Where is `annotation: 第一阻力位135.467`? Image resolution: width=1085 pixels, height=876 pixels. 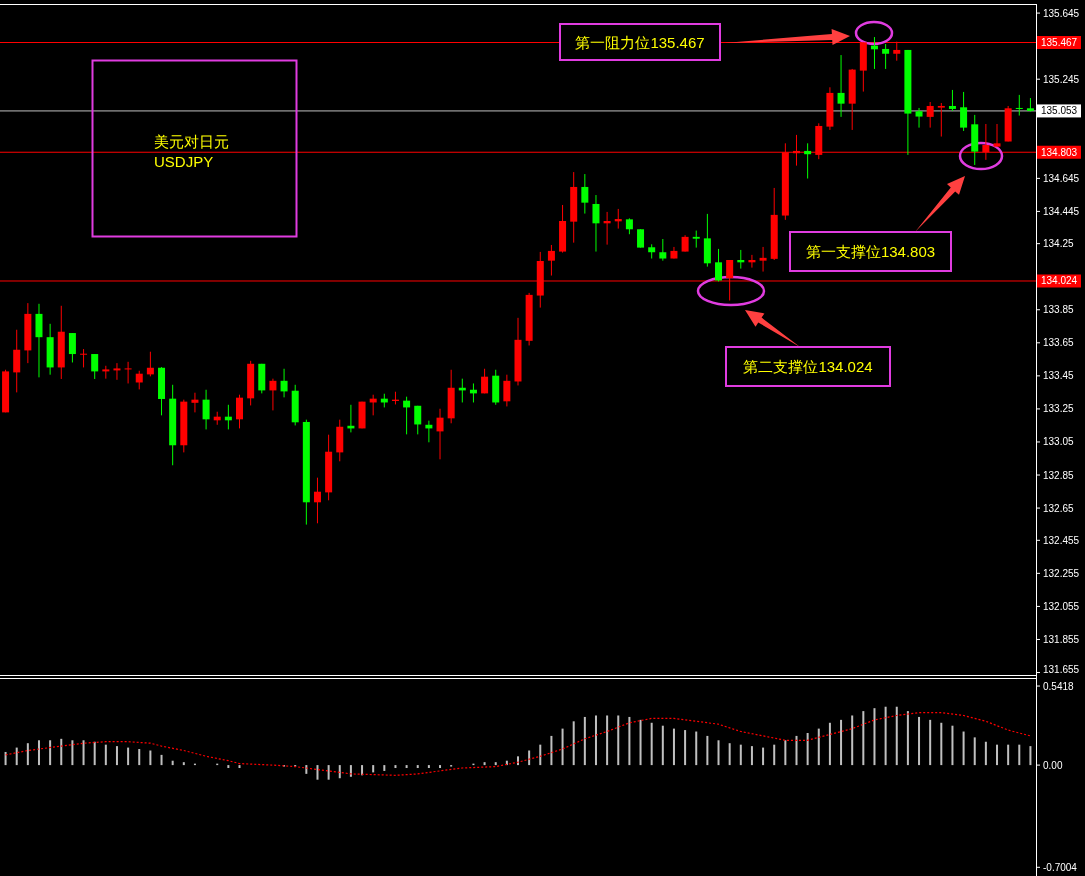
annotation: 第一阻力位135.467 is located at coordinates (640, 42).